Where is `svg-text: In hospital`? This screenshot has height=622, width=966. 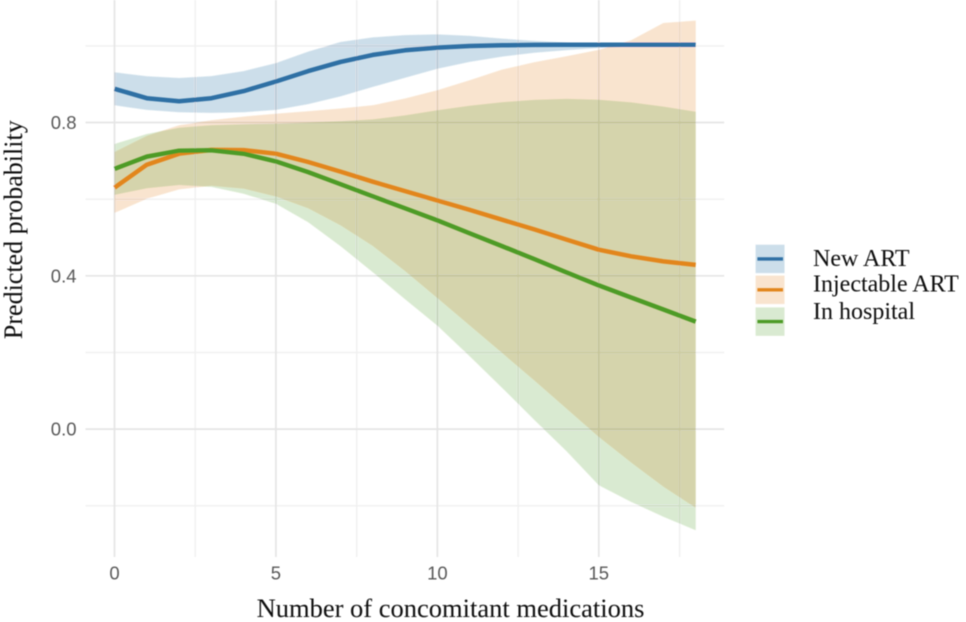 svg-text: In hospital is located at coordinates (864, 312).